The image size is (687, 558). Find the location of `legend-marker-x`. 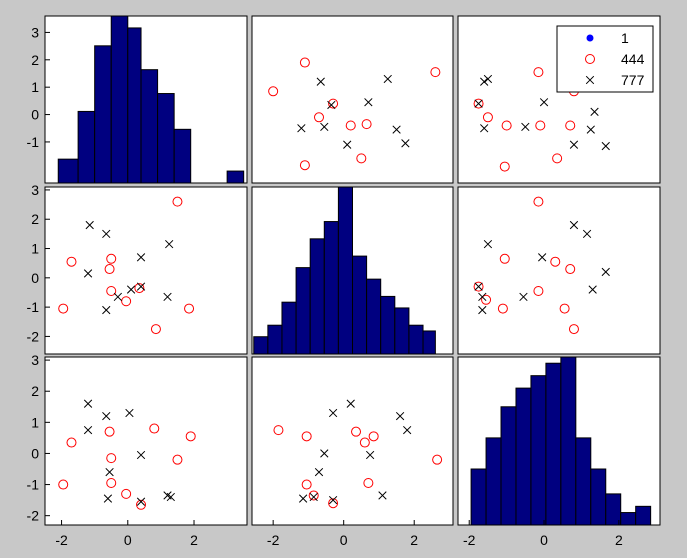

legend-marker-x is located at coordinates (590, 80).